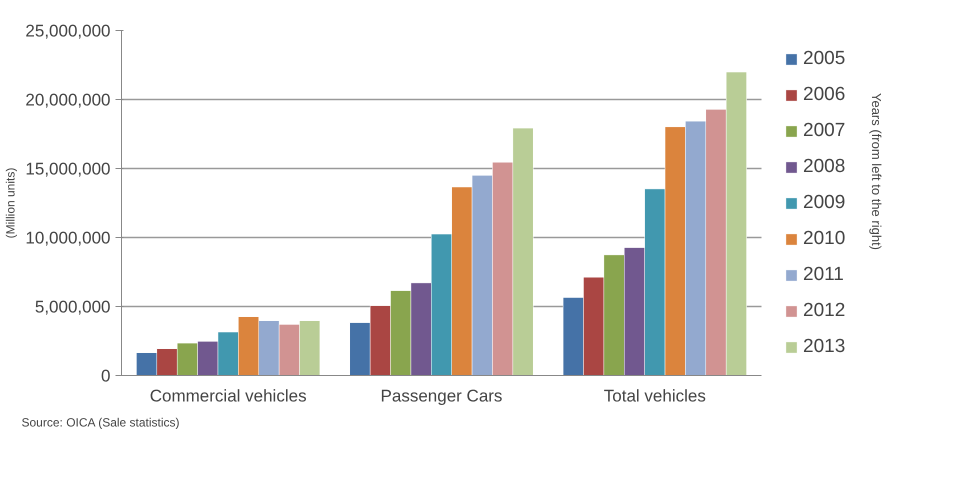 This screenshot has height=480, width=976. What do you see at coordinates (441, 396) in the screenshot?
I see `x-tick-label: Passenger Cars` at bounding box center [441, 396].